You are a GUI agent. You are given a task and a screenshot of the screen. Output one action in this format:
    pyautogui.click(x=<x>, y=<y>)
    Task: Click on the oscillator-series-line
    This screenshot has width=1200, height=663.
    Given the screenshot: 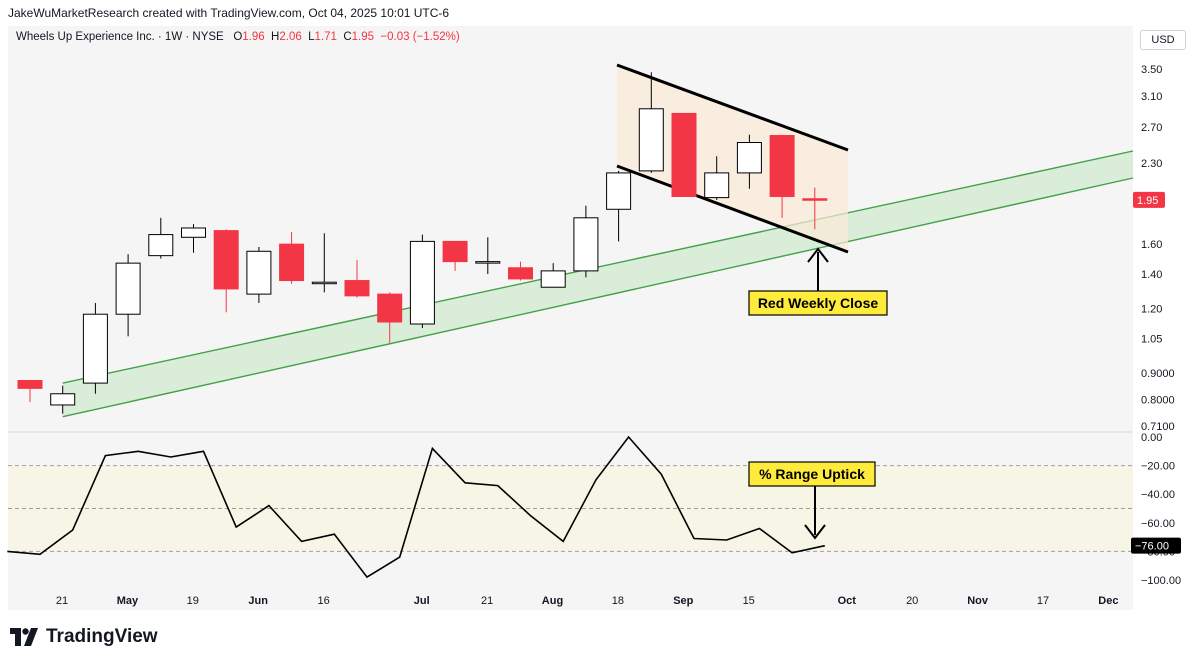 What is the action you would take?
    pyautogui.click(x=416, y=507)
    